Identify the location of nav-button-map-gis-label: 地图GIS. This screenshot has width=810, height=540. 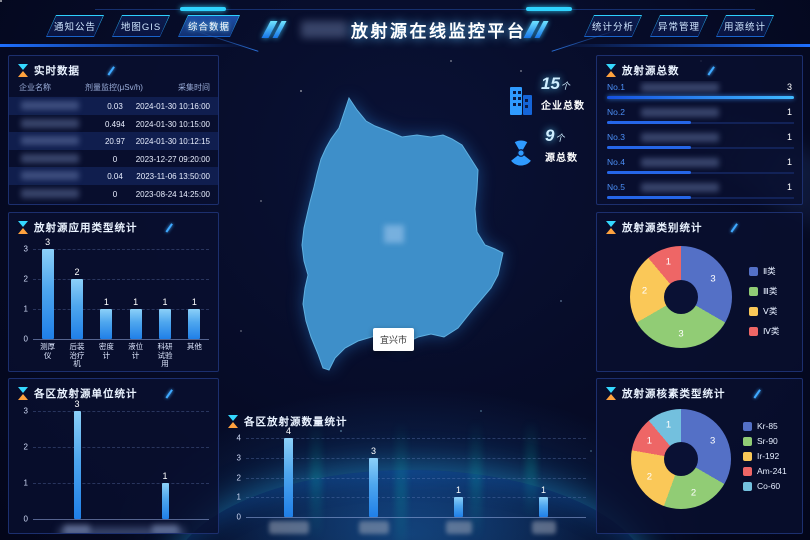
(141, 26).